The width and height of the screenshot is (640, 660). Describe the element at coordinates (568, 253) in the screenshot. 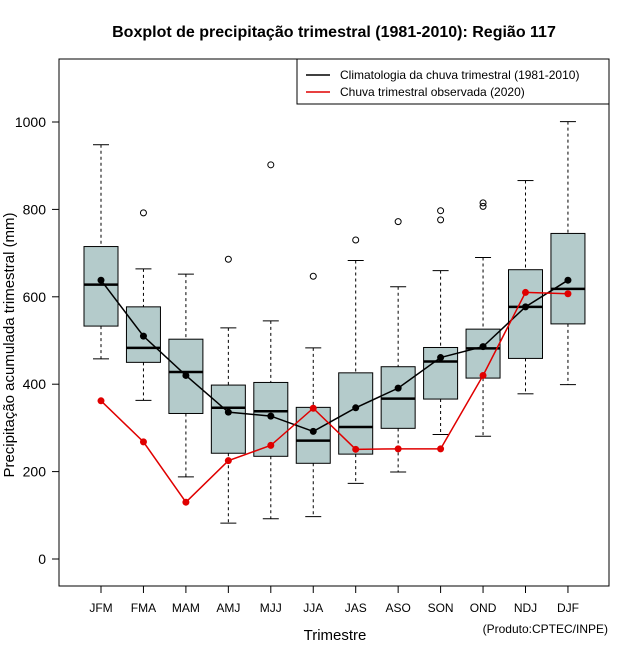

I see `box-djf` at that location.